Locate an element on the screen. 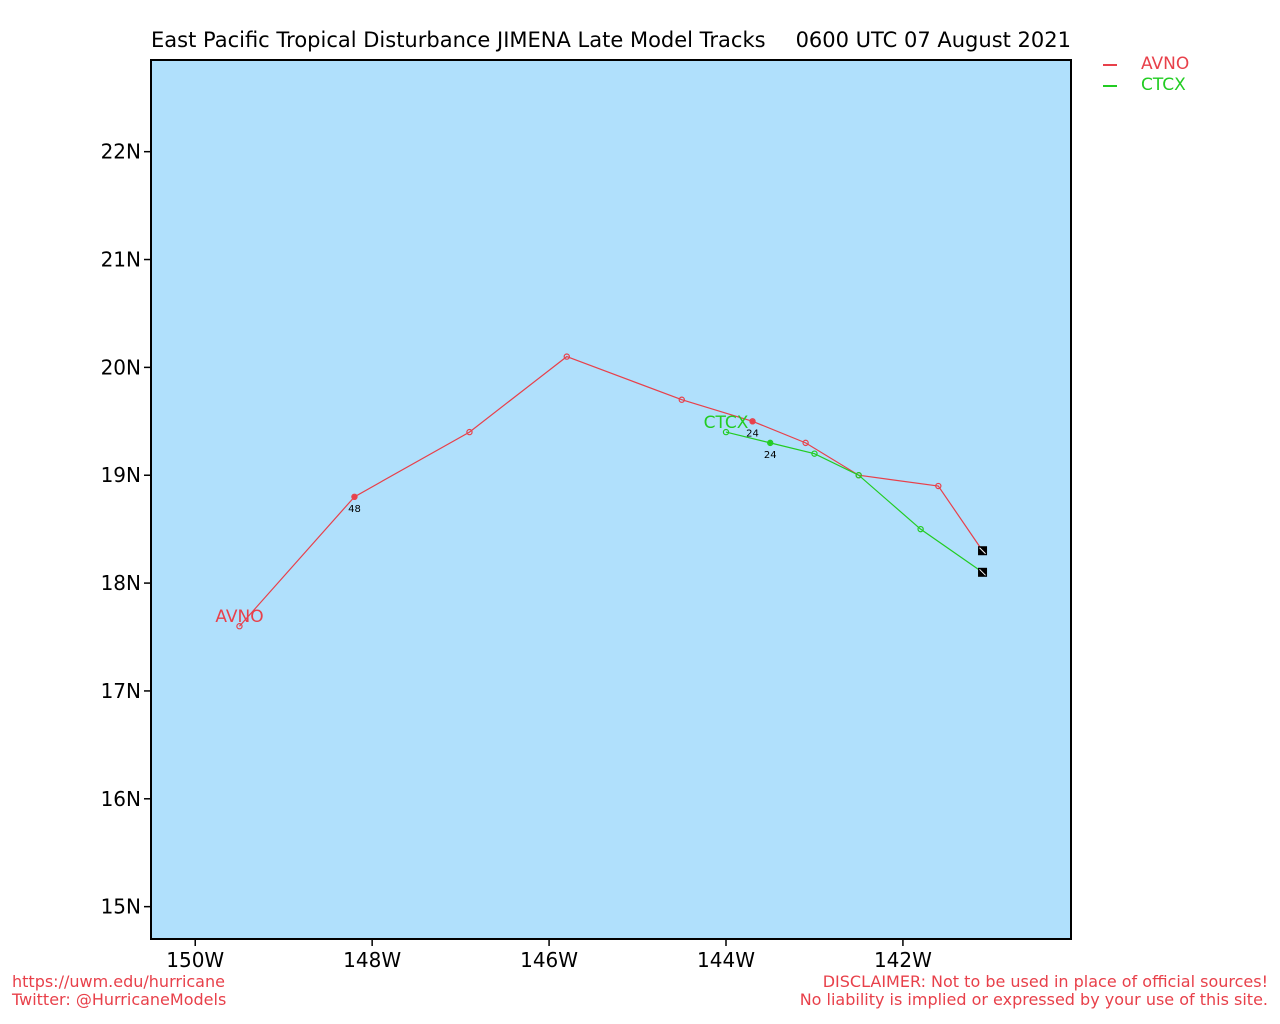  legend-swatch-ctcx is located at coordinates (1110, 85).